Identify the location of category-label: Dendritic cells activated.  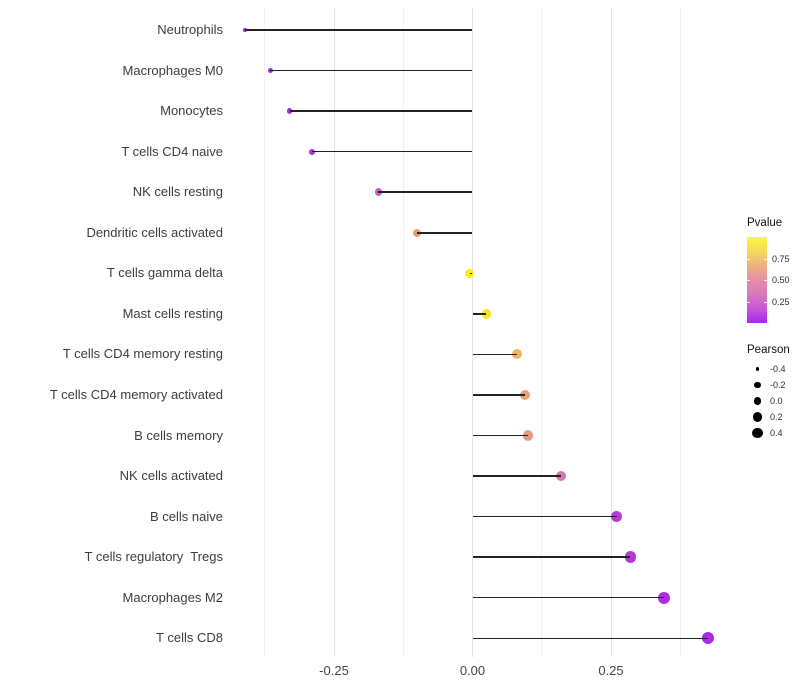
(154, 232).